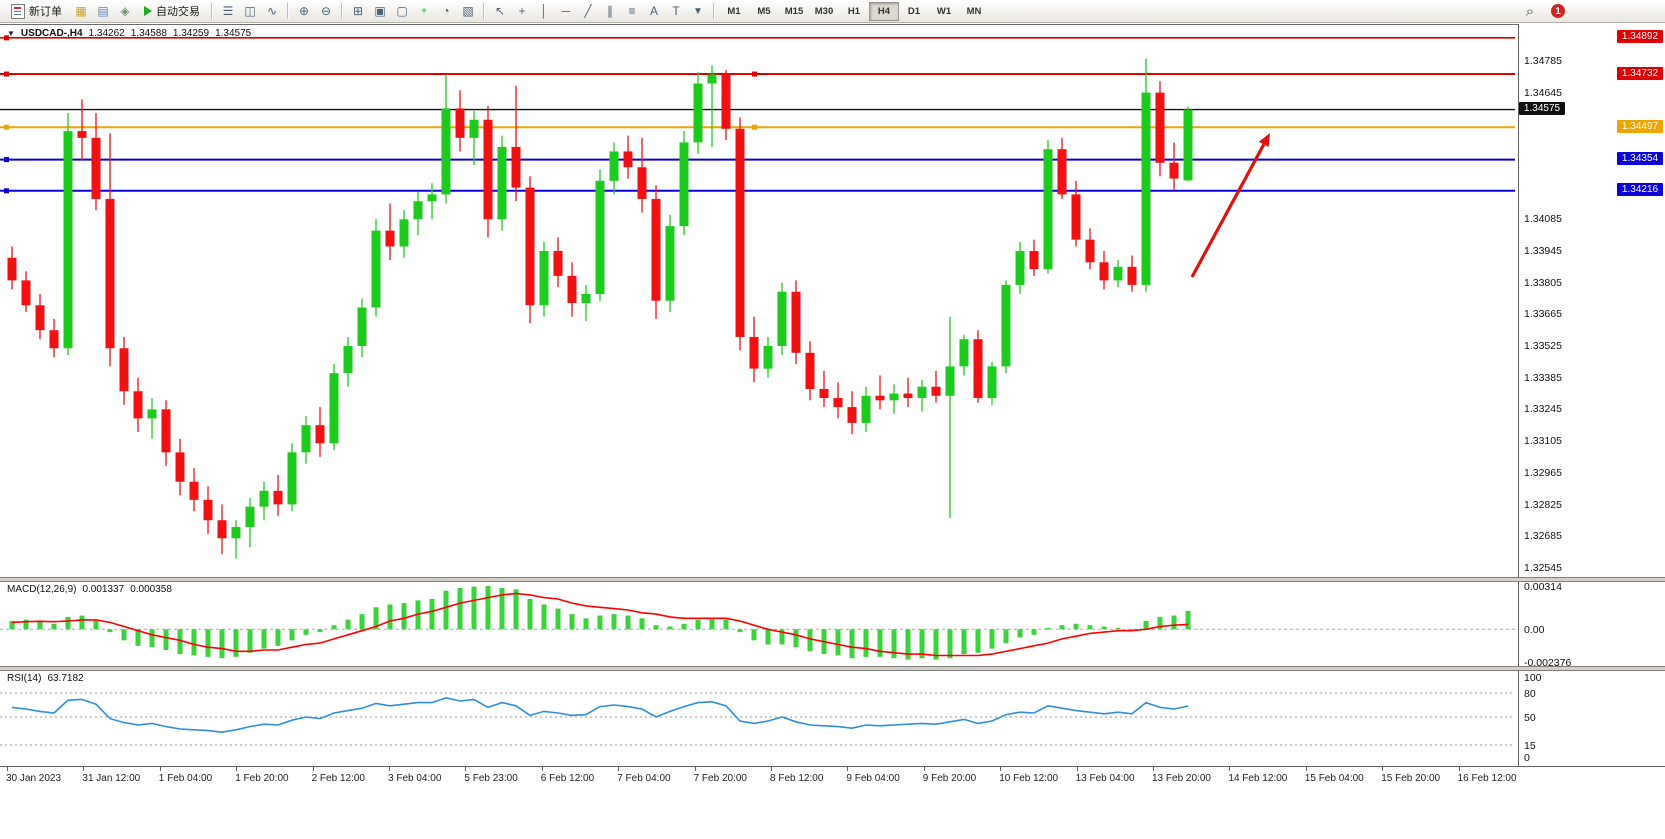 This screenshot has width=1665, height=839. What do you see at coordinates (698, 11) in the screenshot?
I see `arrows-icon: ▼` at bounding box center [698, 11].